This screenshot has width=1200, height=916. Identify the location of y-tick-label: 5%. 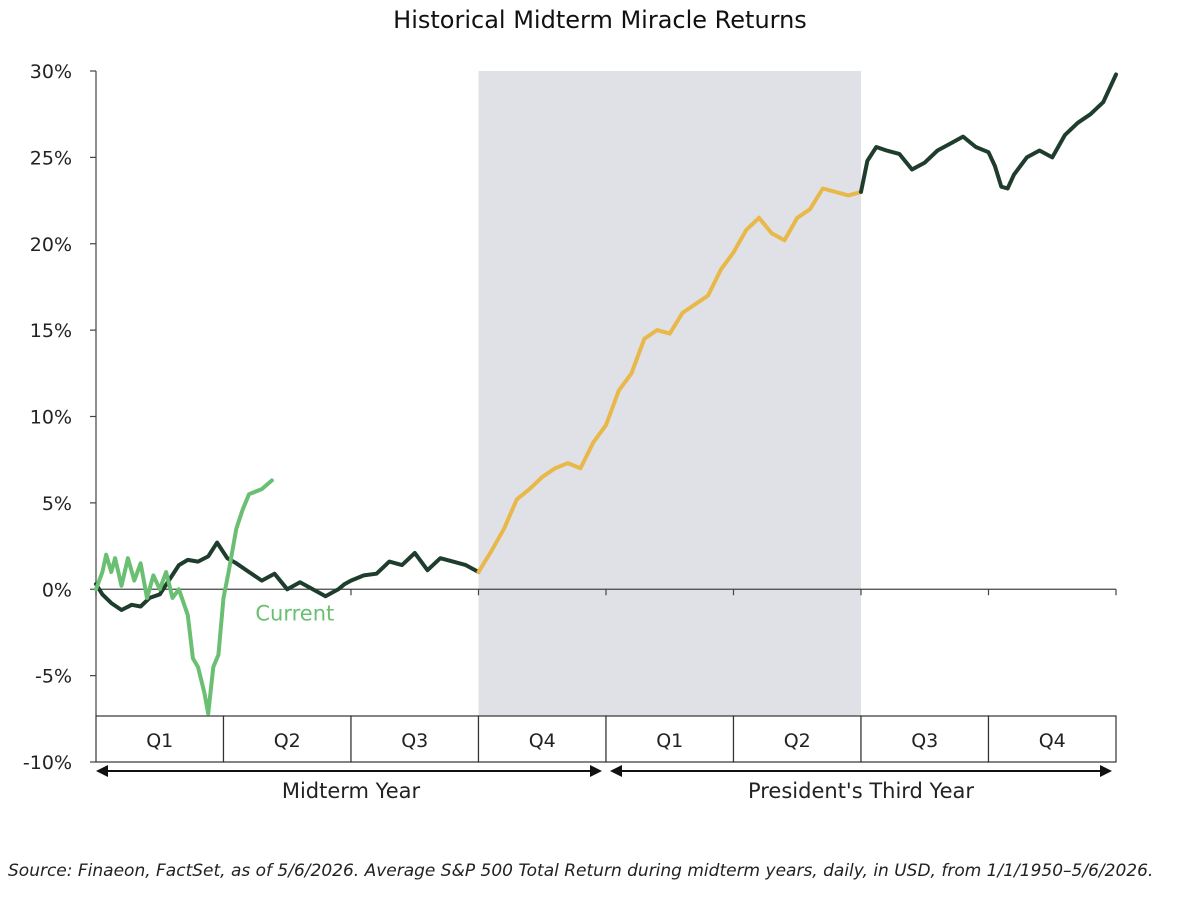
(57, 504).